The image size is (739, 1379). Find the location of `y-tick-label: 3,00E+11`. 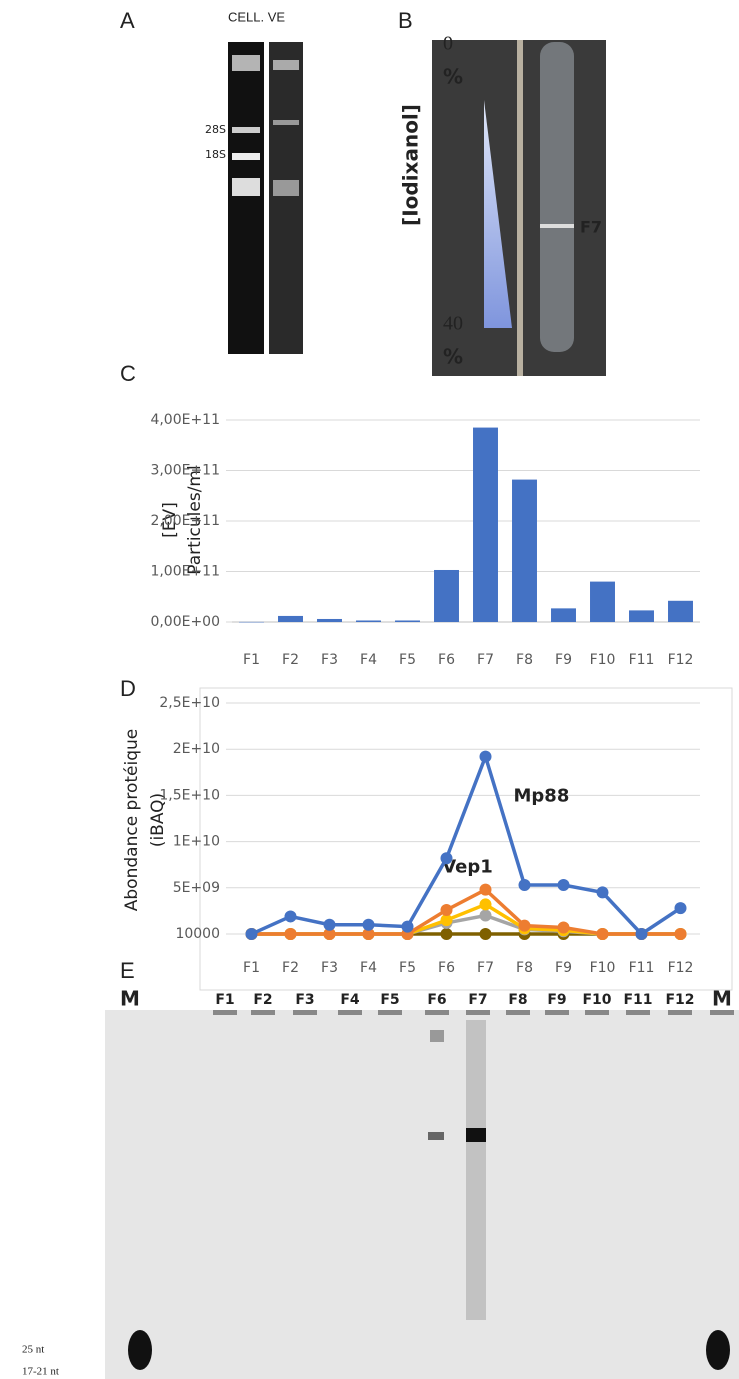

y-tick-label: 3,00E+11 is located at coordinates (185, 471).